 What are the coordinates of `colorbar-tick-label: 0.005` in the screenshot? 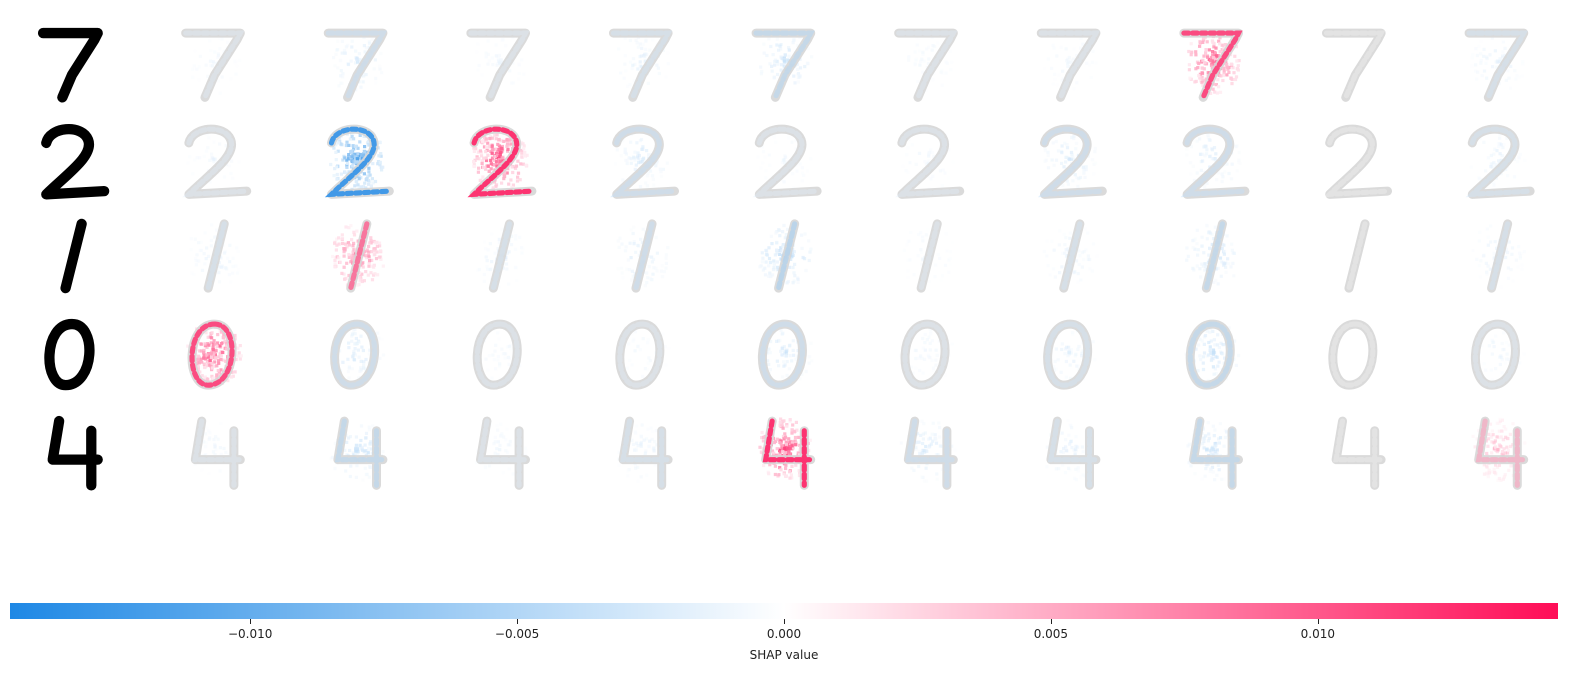 It's located at (1051, 634).